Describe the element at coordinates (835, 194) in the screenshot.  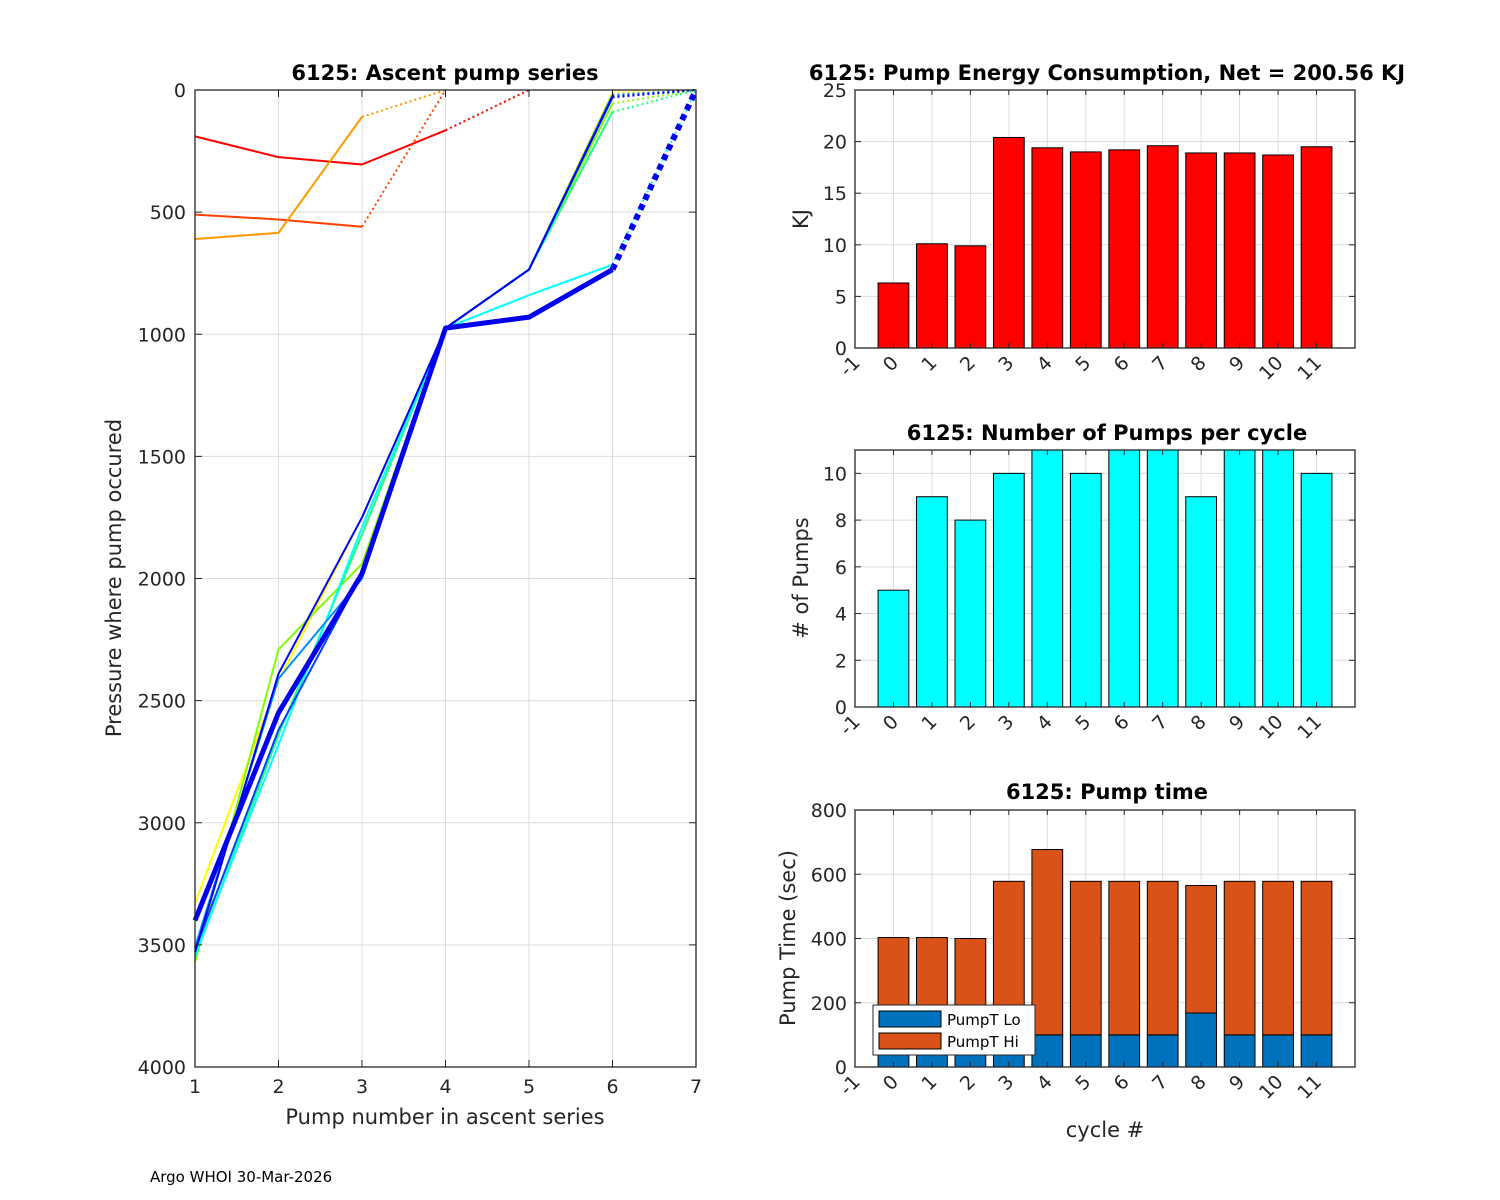
I see `energy-y-tick-label: 15` at that location.